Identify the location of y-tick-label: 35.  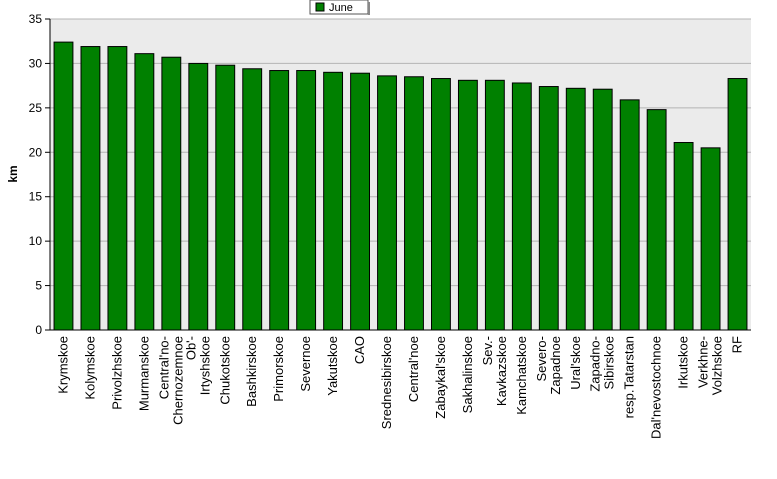
(36, 19).